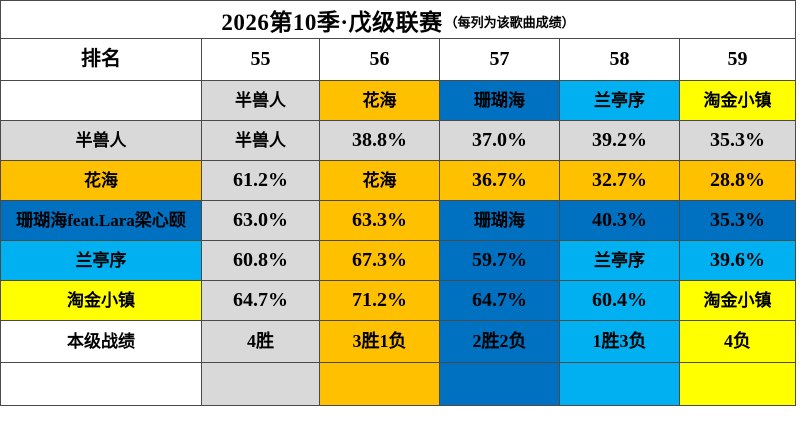 This screenshot has height=434, width=800. I want to click on row-label-cell: 半兽人, so click(101, 141).